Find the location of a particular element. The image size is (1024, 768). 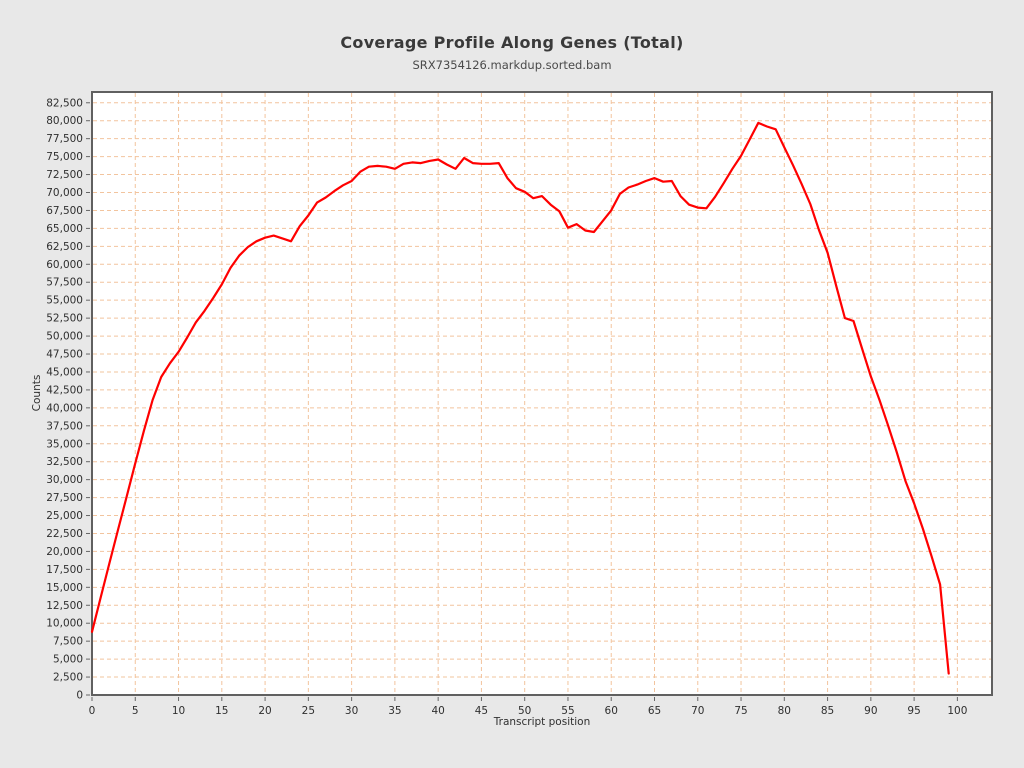

svg-text: 10,000 is located at coordinates (64, 624).